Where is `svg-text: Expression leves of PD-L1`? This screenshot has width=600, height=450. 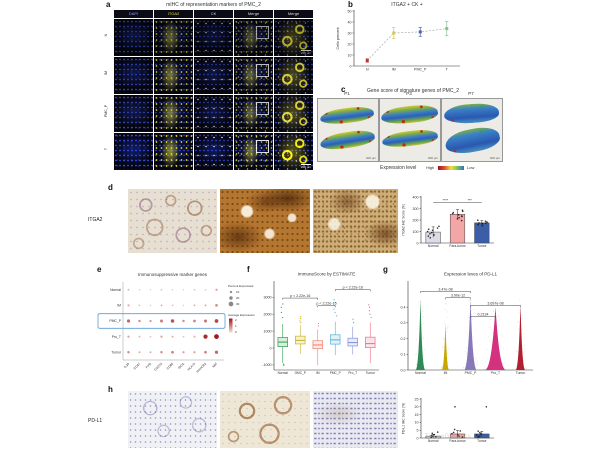 svg-text: Expression leves of PD-L1 is located at coordinates (471, 274).